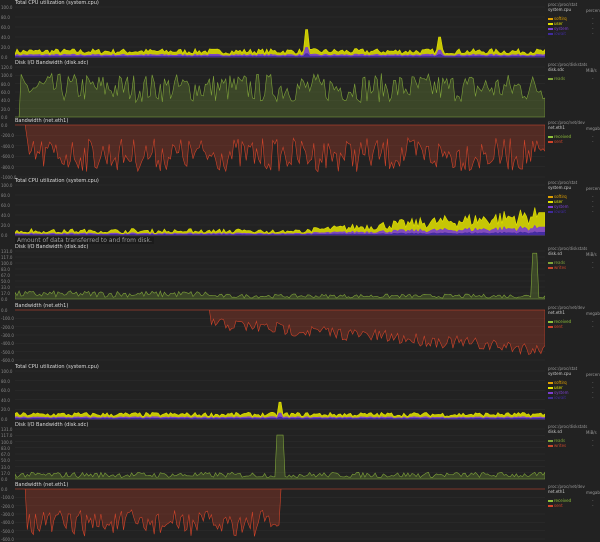 The height and width of the screenshot is (542, 600). I want to click on sent-series, so click(280, 332).